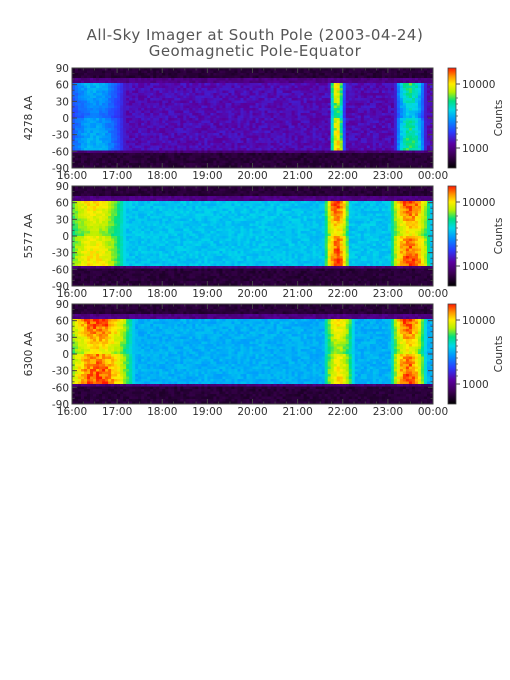 Image resolution: width=510 pixels, height=680 pixels. Describe the element at coordinates (255, 51) in the screenshot. I see `chart-subtitle: Geomagnetic Pole-Equator` at that location.